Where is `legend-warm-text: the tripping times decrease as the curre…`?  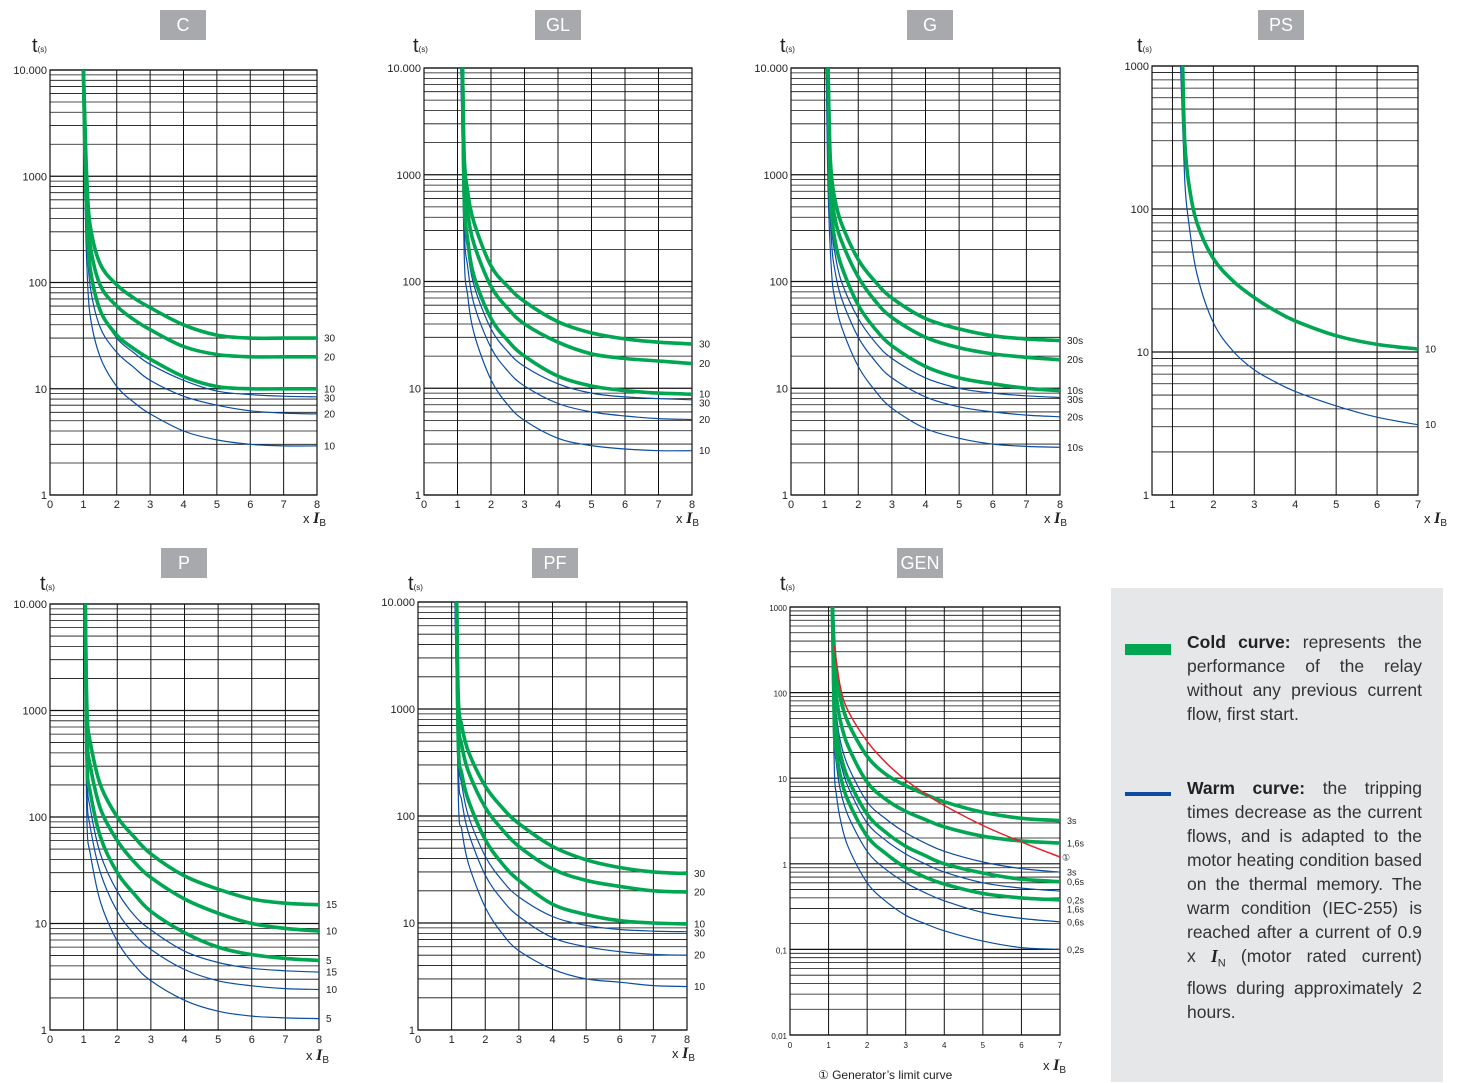 legend-warm-text: the tripping times decrease as the curre… is located at coordinates (1304, 872).